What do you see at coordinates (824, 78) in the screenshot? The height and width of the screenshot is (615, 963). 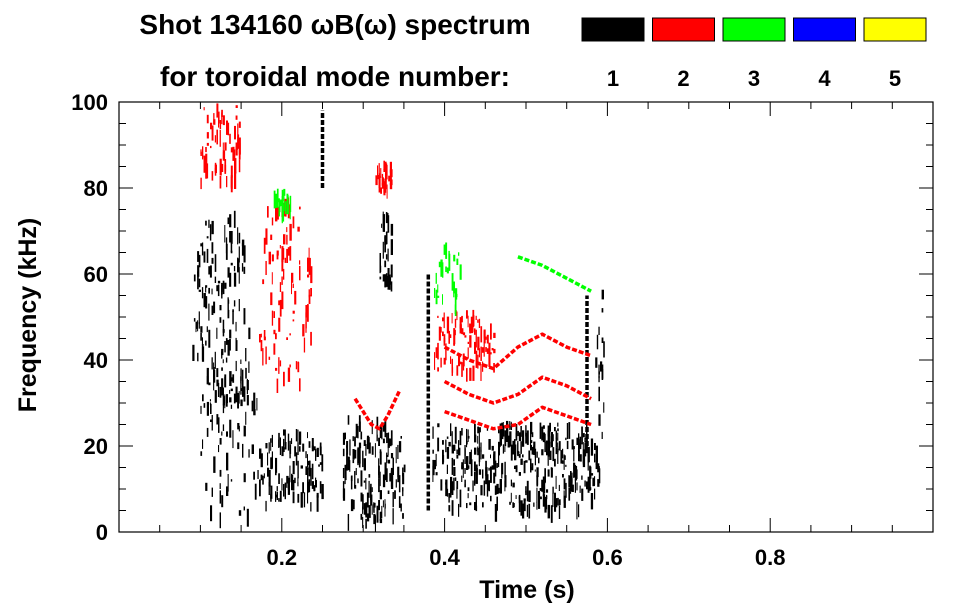 I see `legend-label-mode-4: 4` at bounding box center [824, 78].